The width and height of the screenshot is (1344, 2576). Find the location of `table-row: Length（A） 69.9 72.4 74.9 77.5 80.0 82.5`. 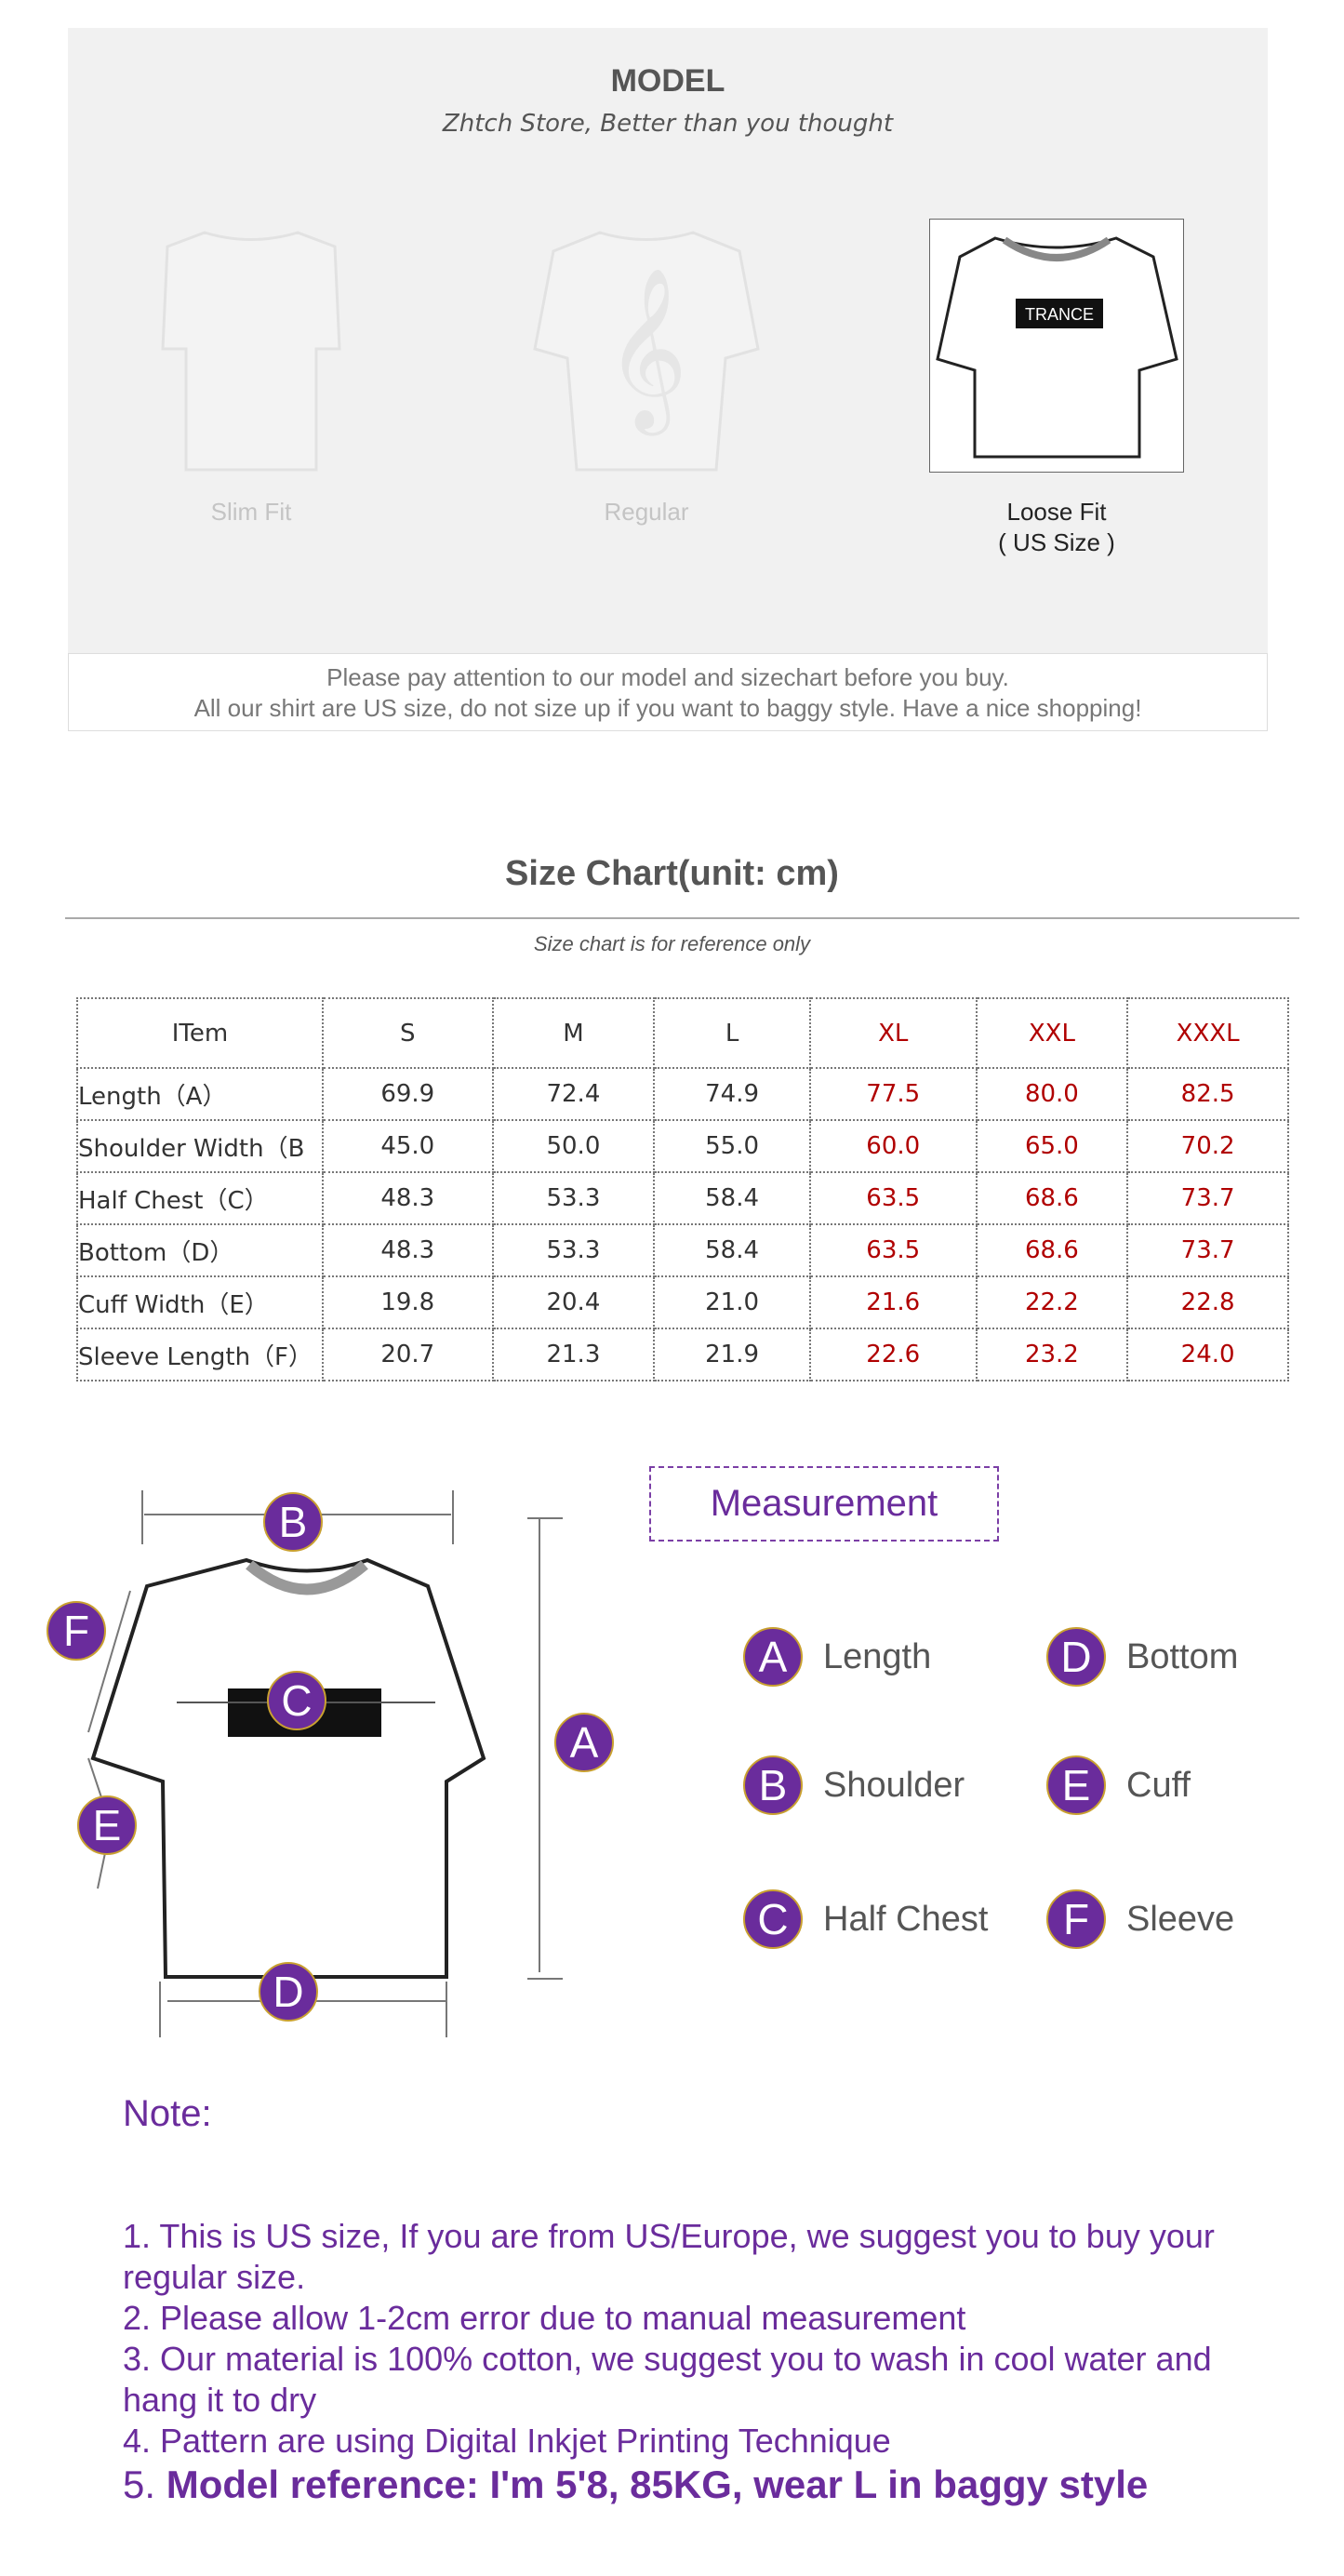

table-row: Length（A） 69.9 72.4 74.9 77.5 80.0 82.5 is located at coordinates (682, 1094).